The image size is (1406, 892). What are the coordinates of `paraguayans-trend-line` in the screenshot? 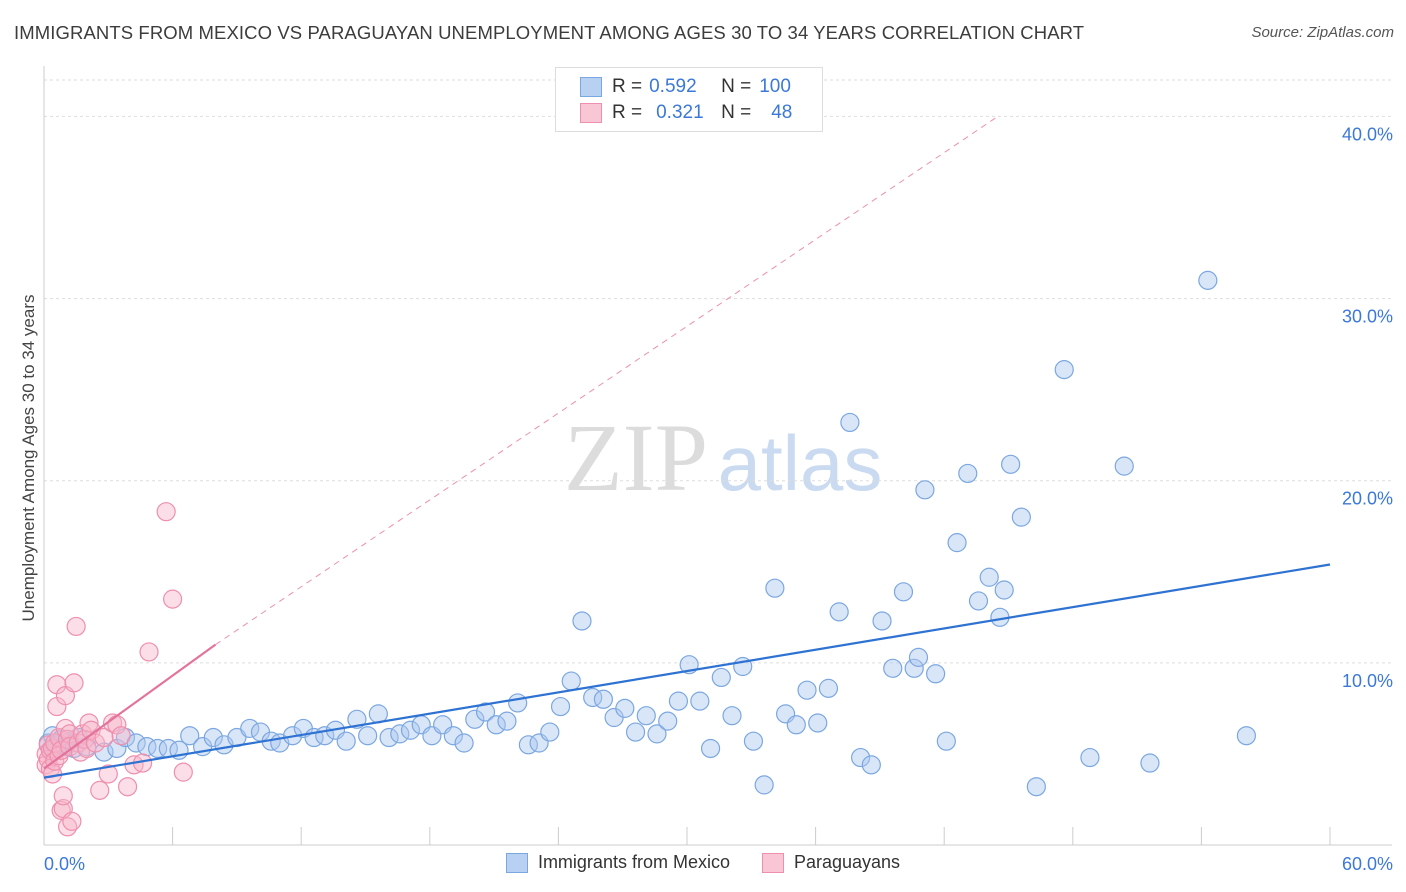 It's located at (130, 706).